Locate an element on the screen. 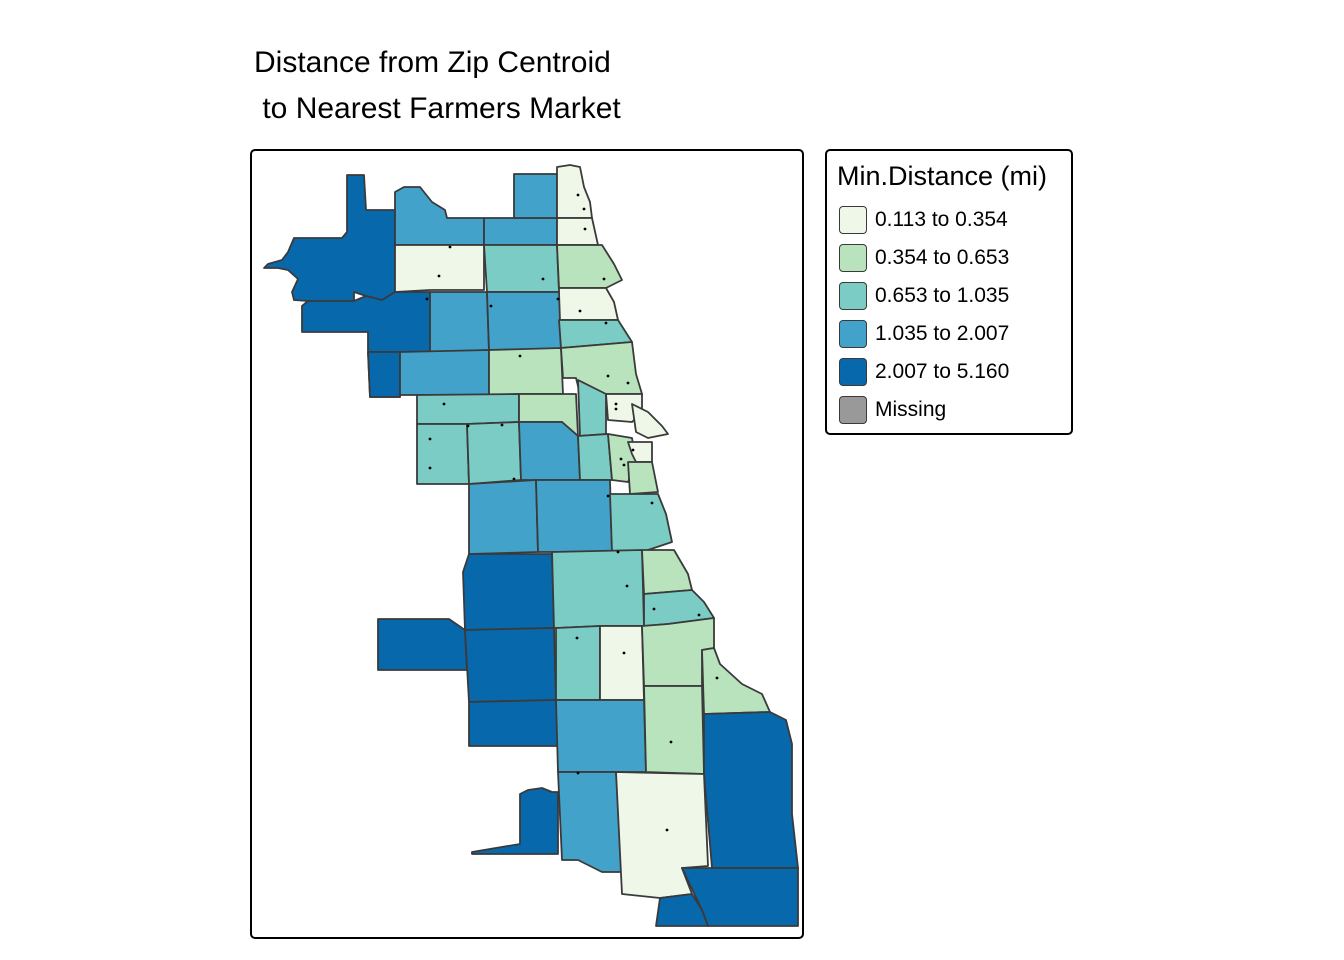 The image size is (1344, 960). legend-item: 1.035 to 2.007 is located at coordinates (924, 334).